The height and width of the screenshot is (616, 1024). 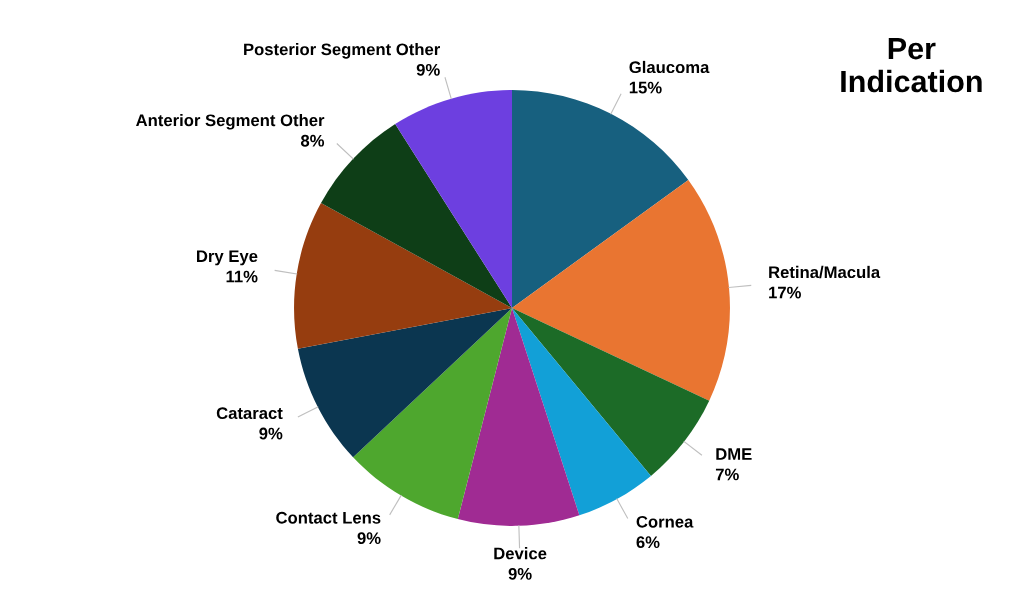 I want to click on slice-label: Cornea, so click(x=665, y=521).